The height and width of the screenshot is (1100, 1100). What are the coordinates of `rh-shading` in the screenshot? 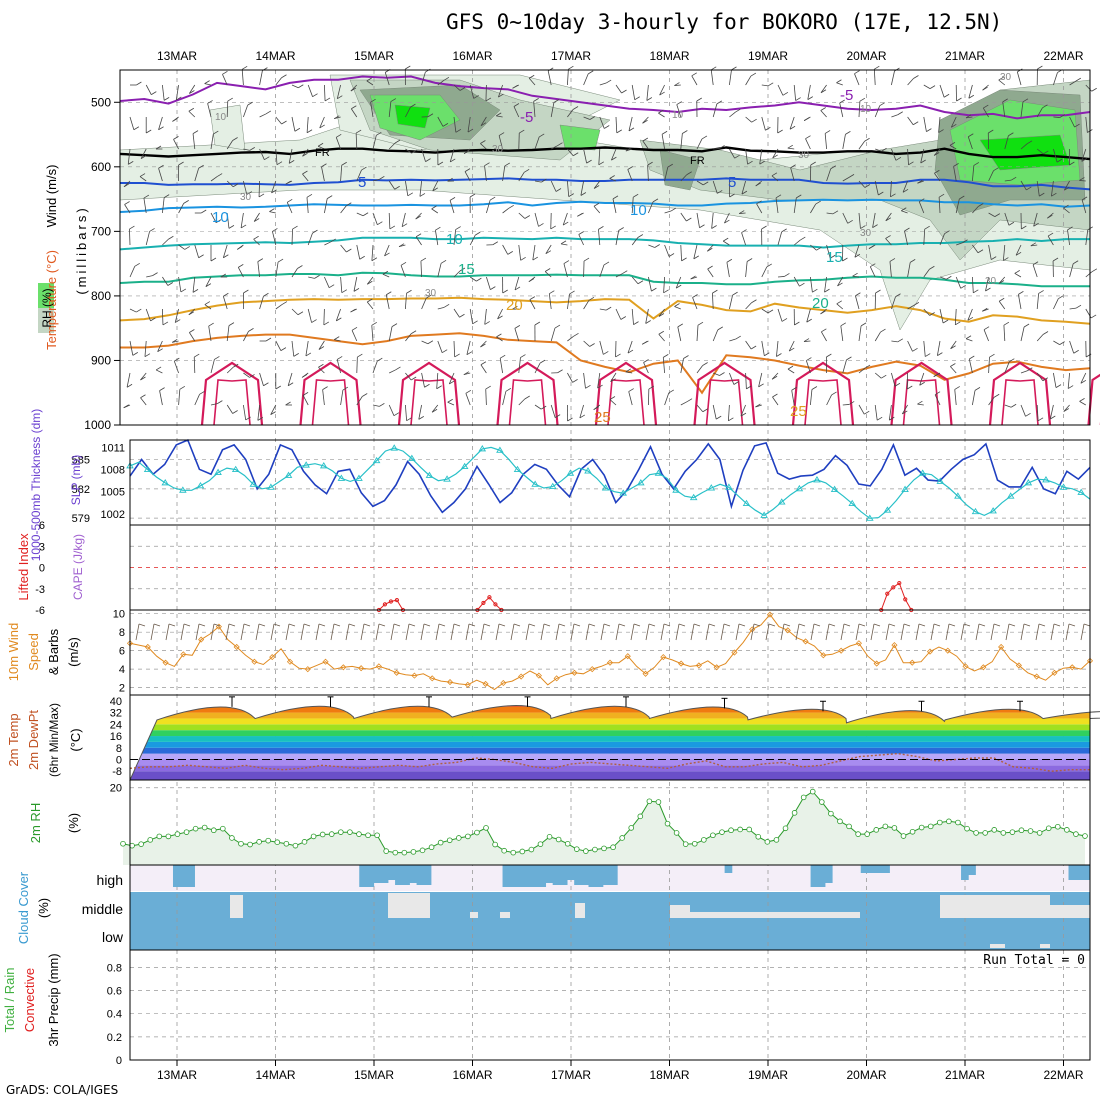 It's located at (412, 116).